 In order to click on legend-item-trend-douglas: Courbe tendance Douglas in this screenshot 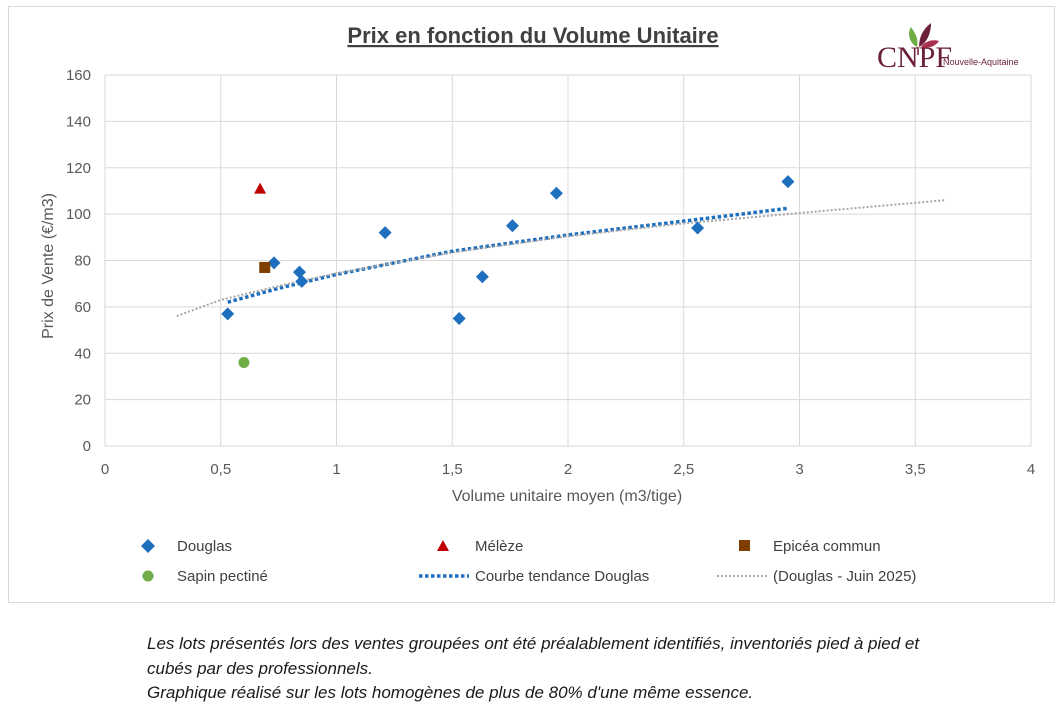, I will do `click(534, 576)`.